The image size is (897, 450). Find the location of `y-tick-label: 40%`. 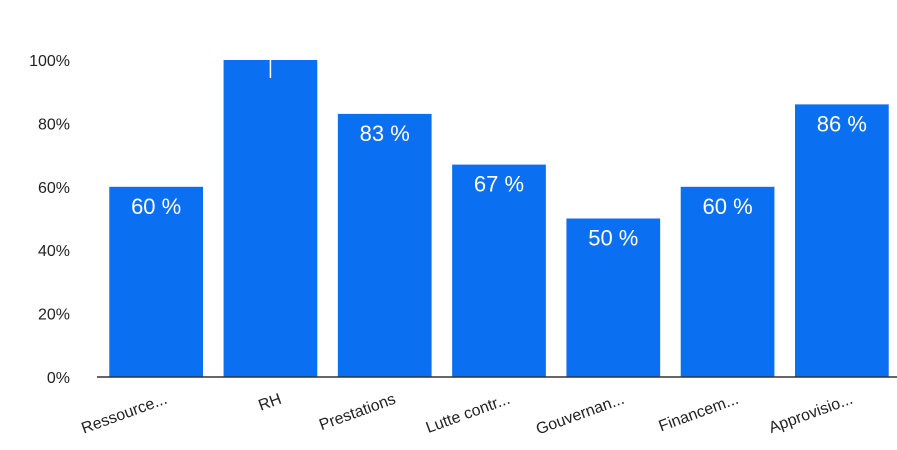

y-tick-label: 40% is located at coordinates (54, 251).